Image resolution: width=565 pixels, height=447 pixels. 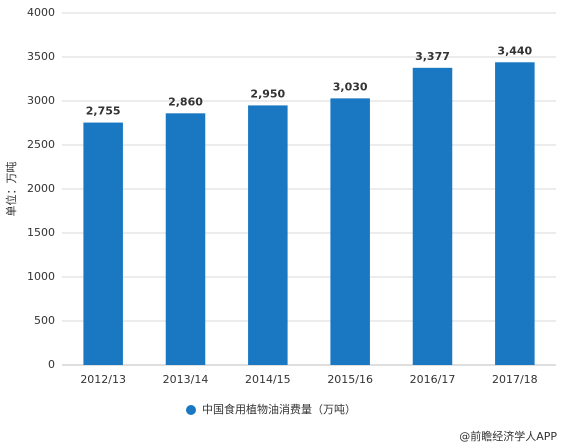 What do you see at coordinates (279, 409) in the screenshot?
I see `legend-label: 中国食用植物油消费量（万吨）` at bounding box center [279, 409].